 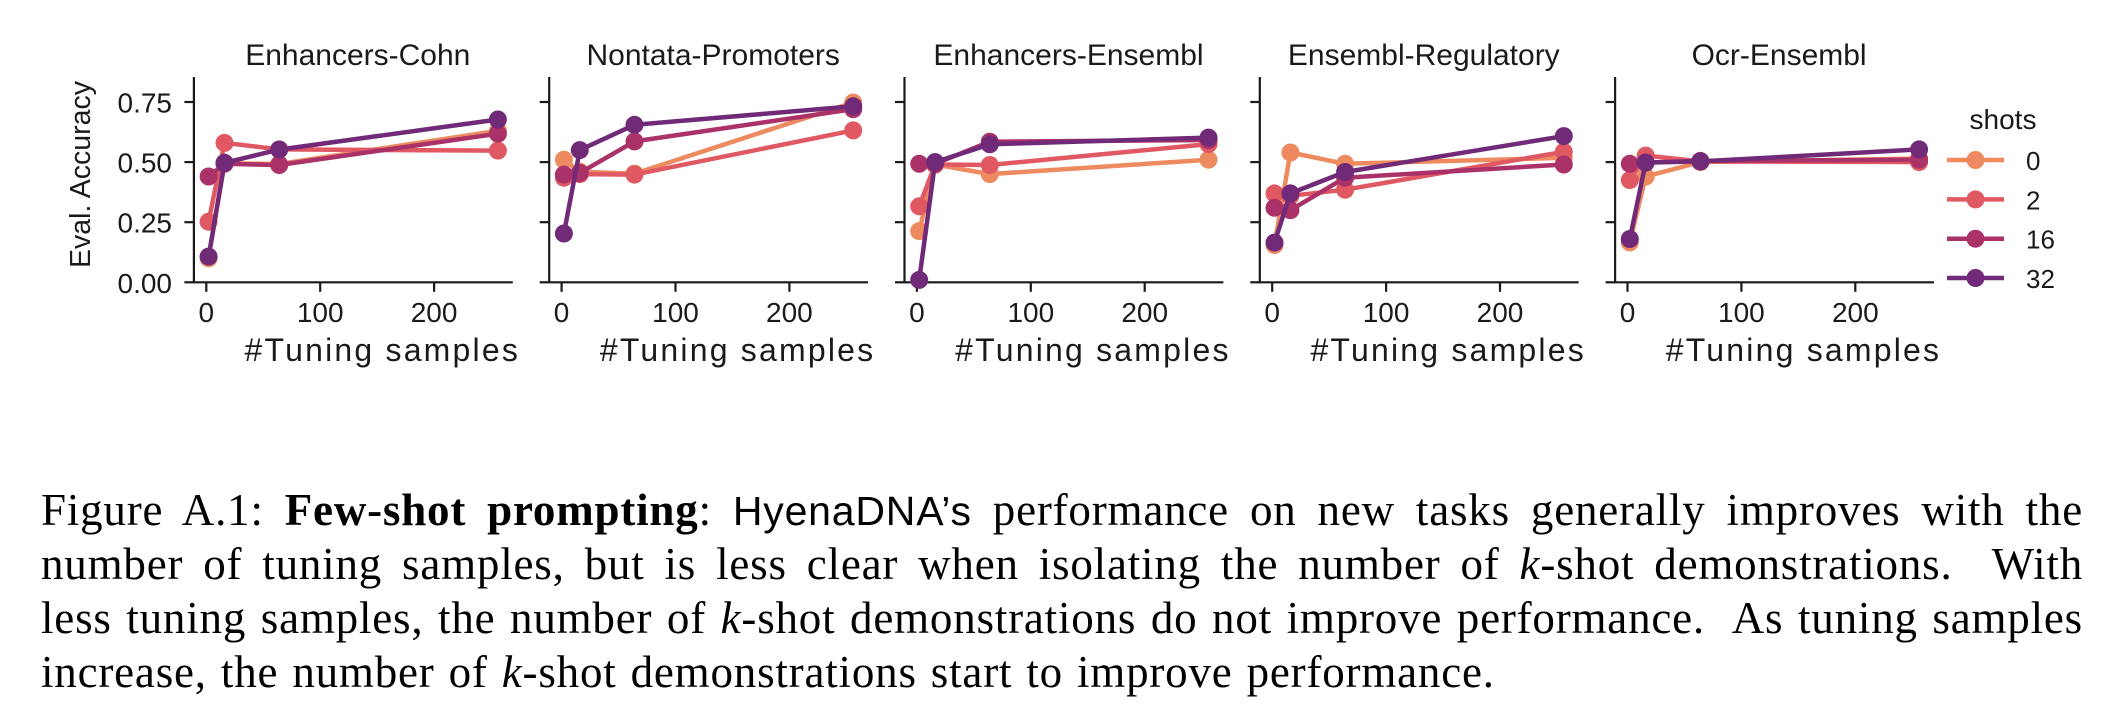 What do you see at coordinates (1779, 55) in the screenshot?
I see `svg-text: Ocr-Ensembl` at bounding box center [1779, 55].